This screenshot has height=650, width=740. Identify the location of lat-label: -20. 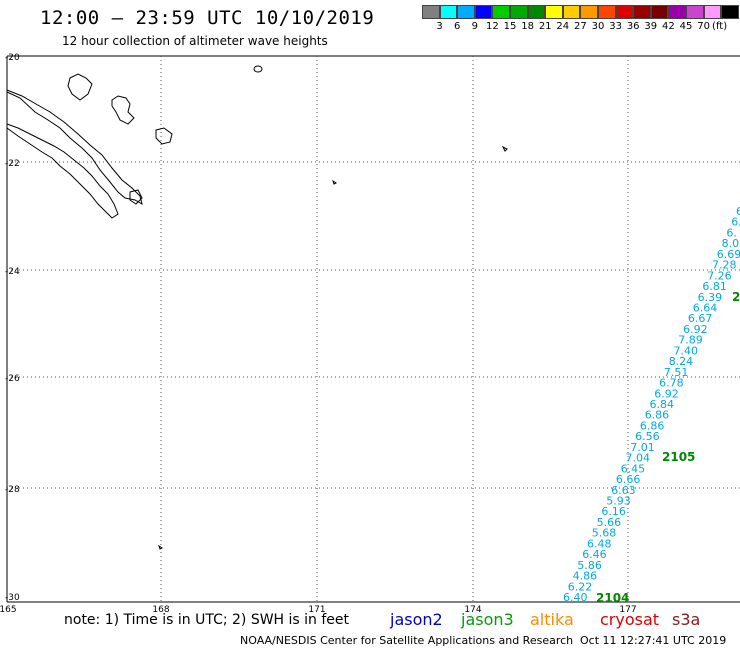
(12, 58).